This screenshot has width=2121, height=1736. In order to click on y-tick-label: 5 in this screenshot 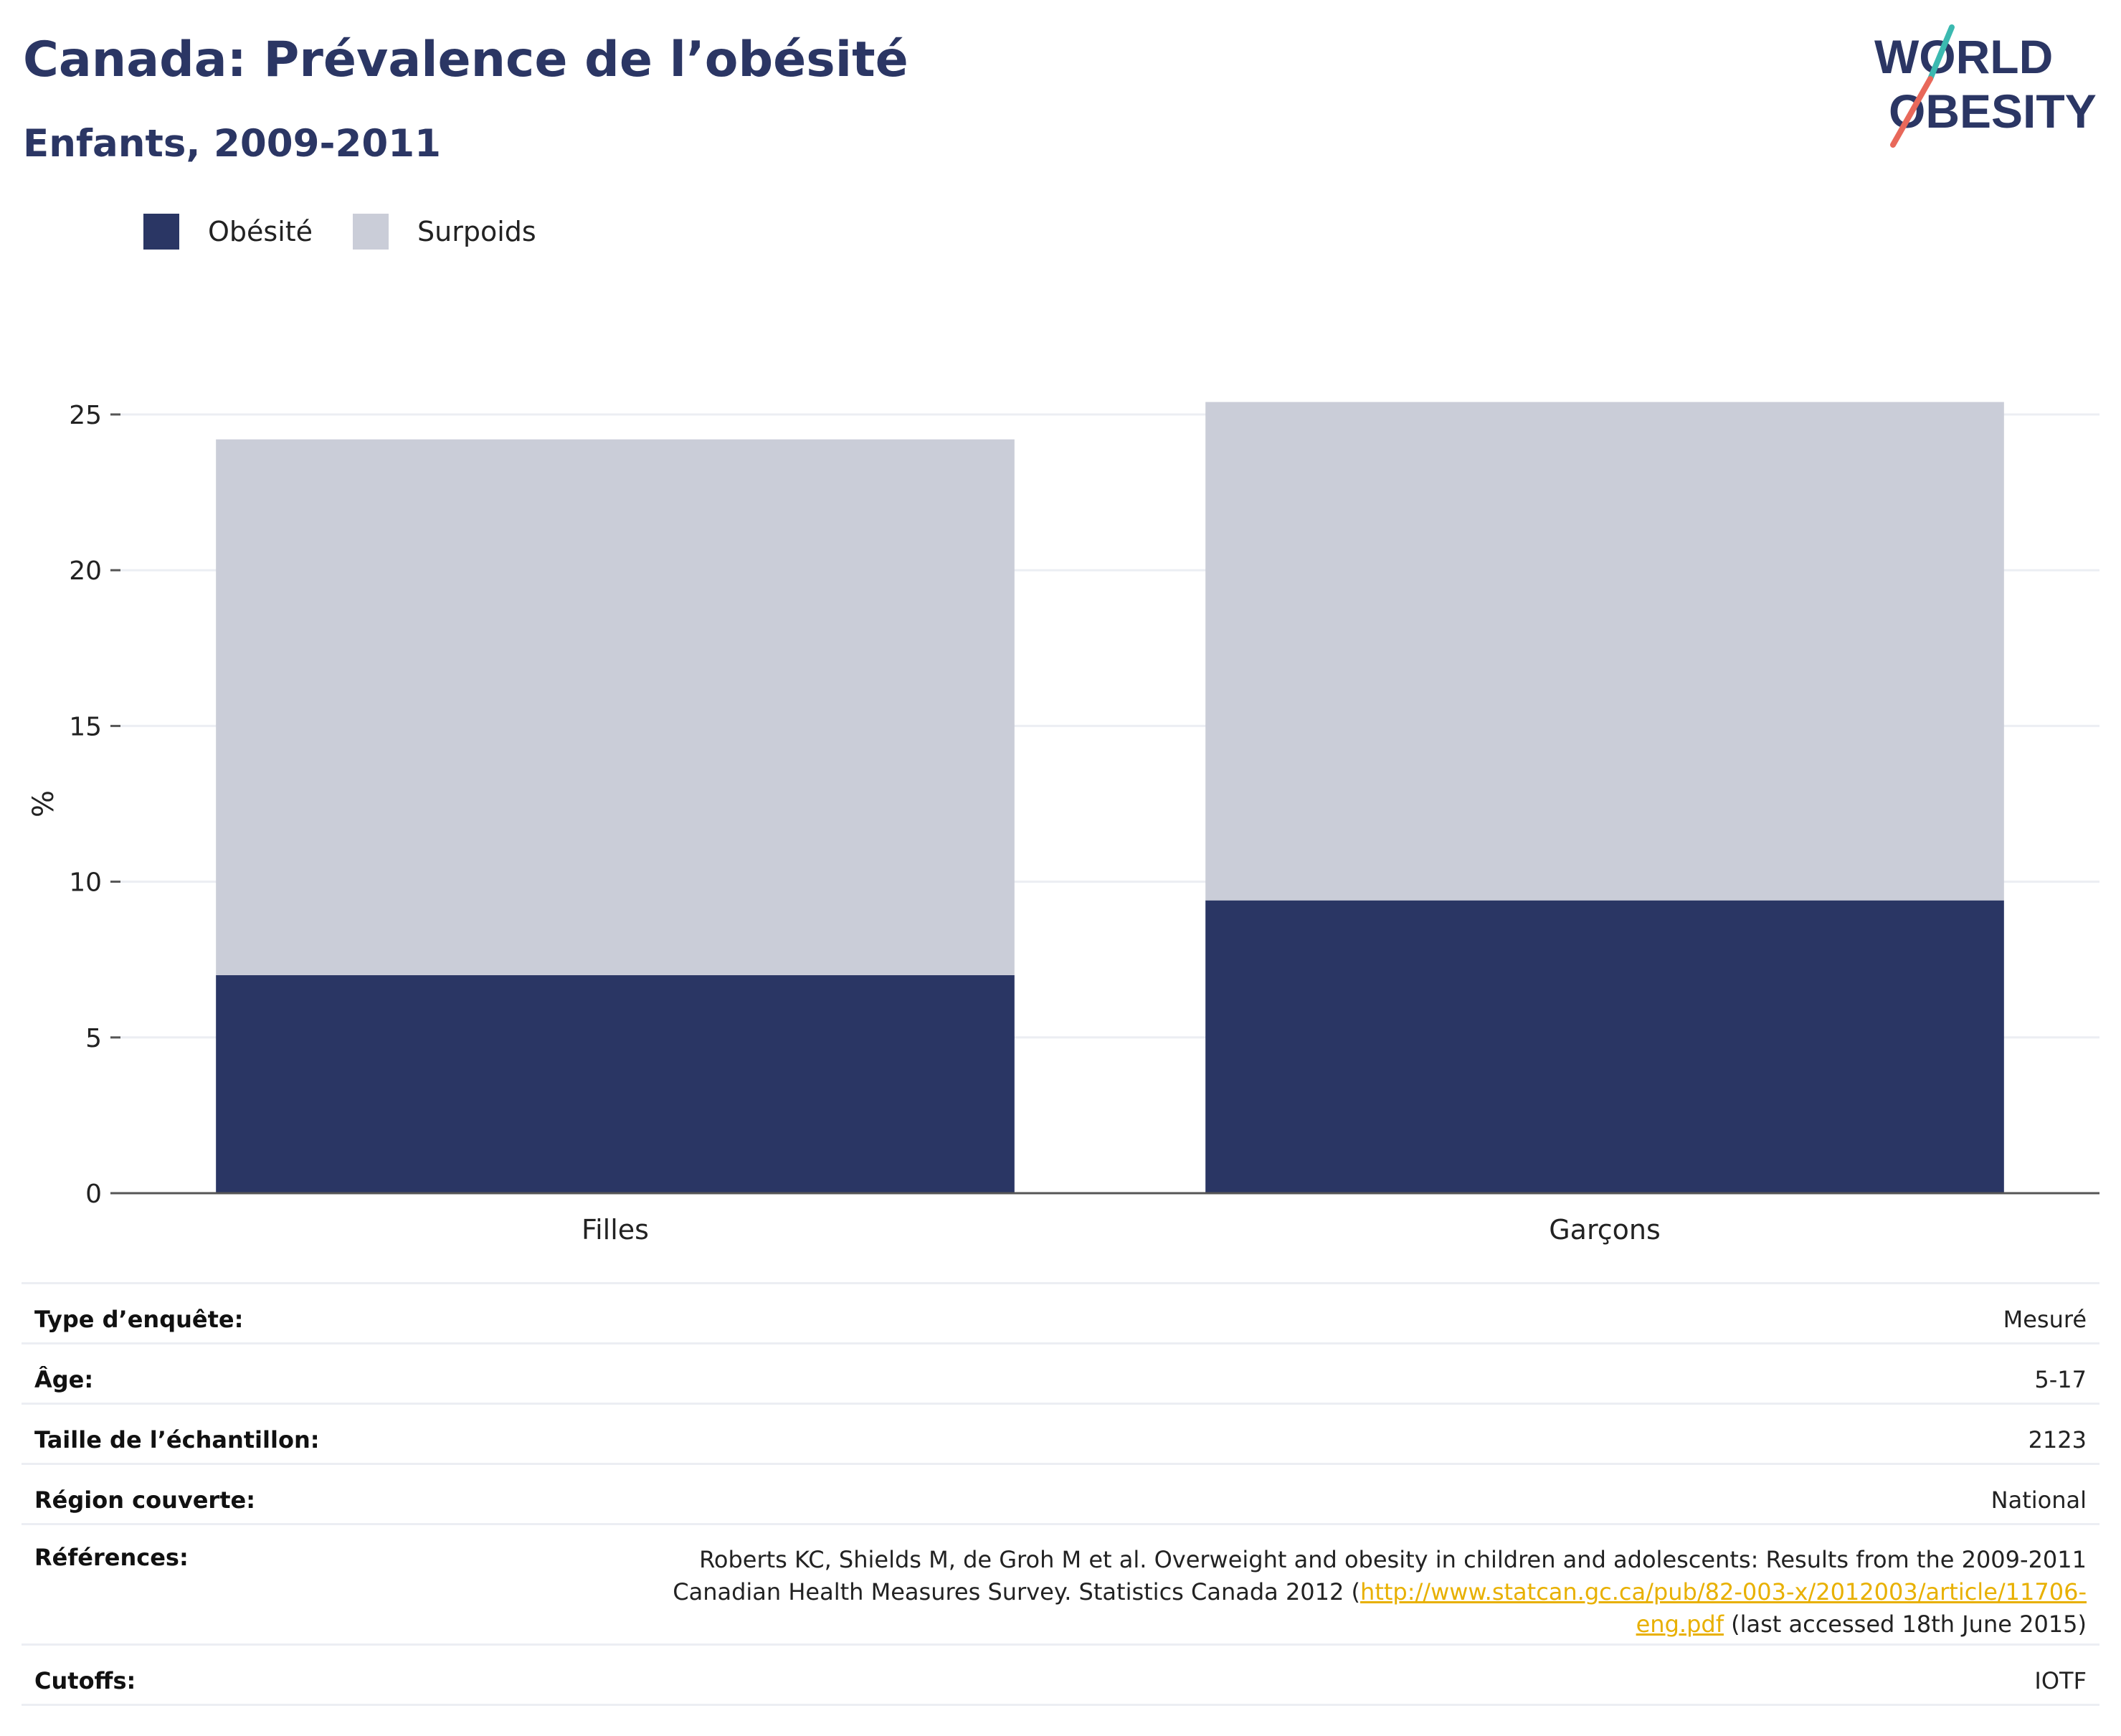, I will do `click(93, 1038)`.